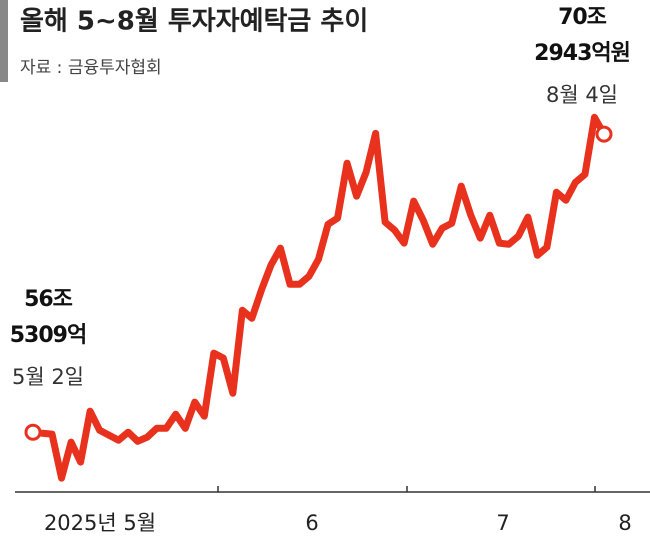 This screenshot has height=548, width=650. I want to click on chart-title: 올해 5~8월 투자자예탁금 추이, so click(194, 22).